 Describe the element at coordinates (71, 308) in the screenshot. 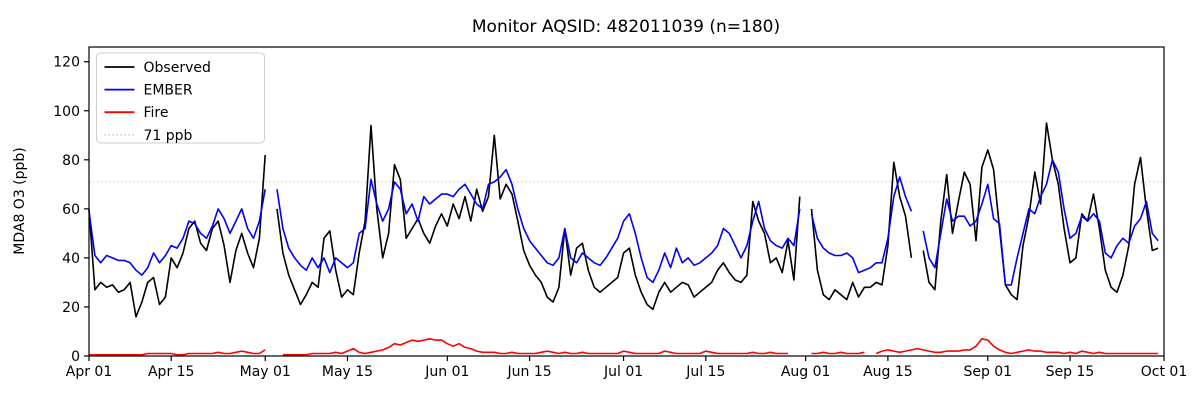

I see `y-tick-label: 20` at that location.